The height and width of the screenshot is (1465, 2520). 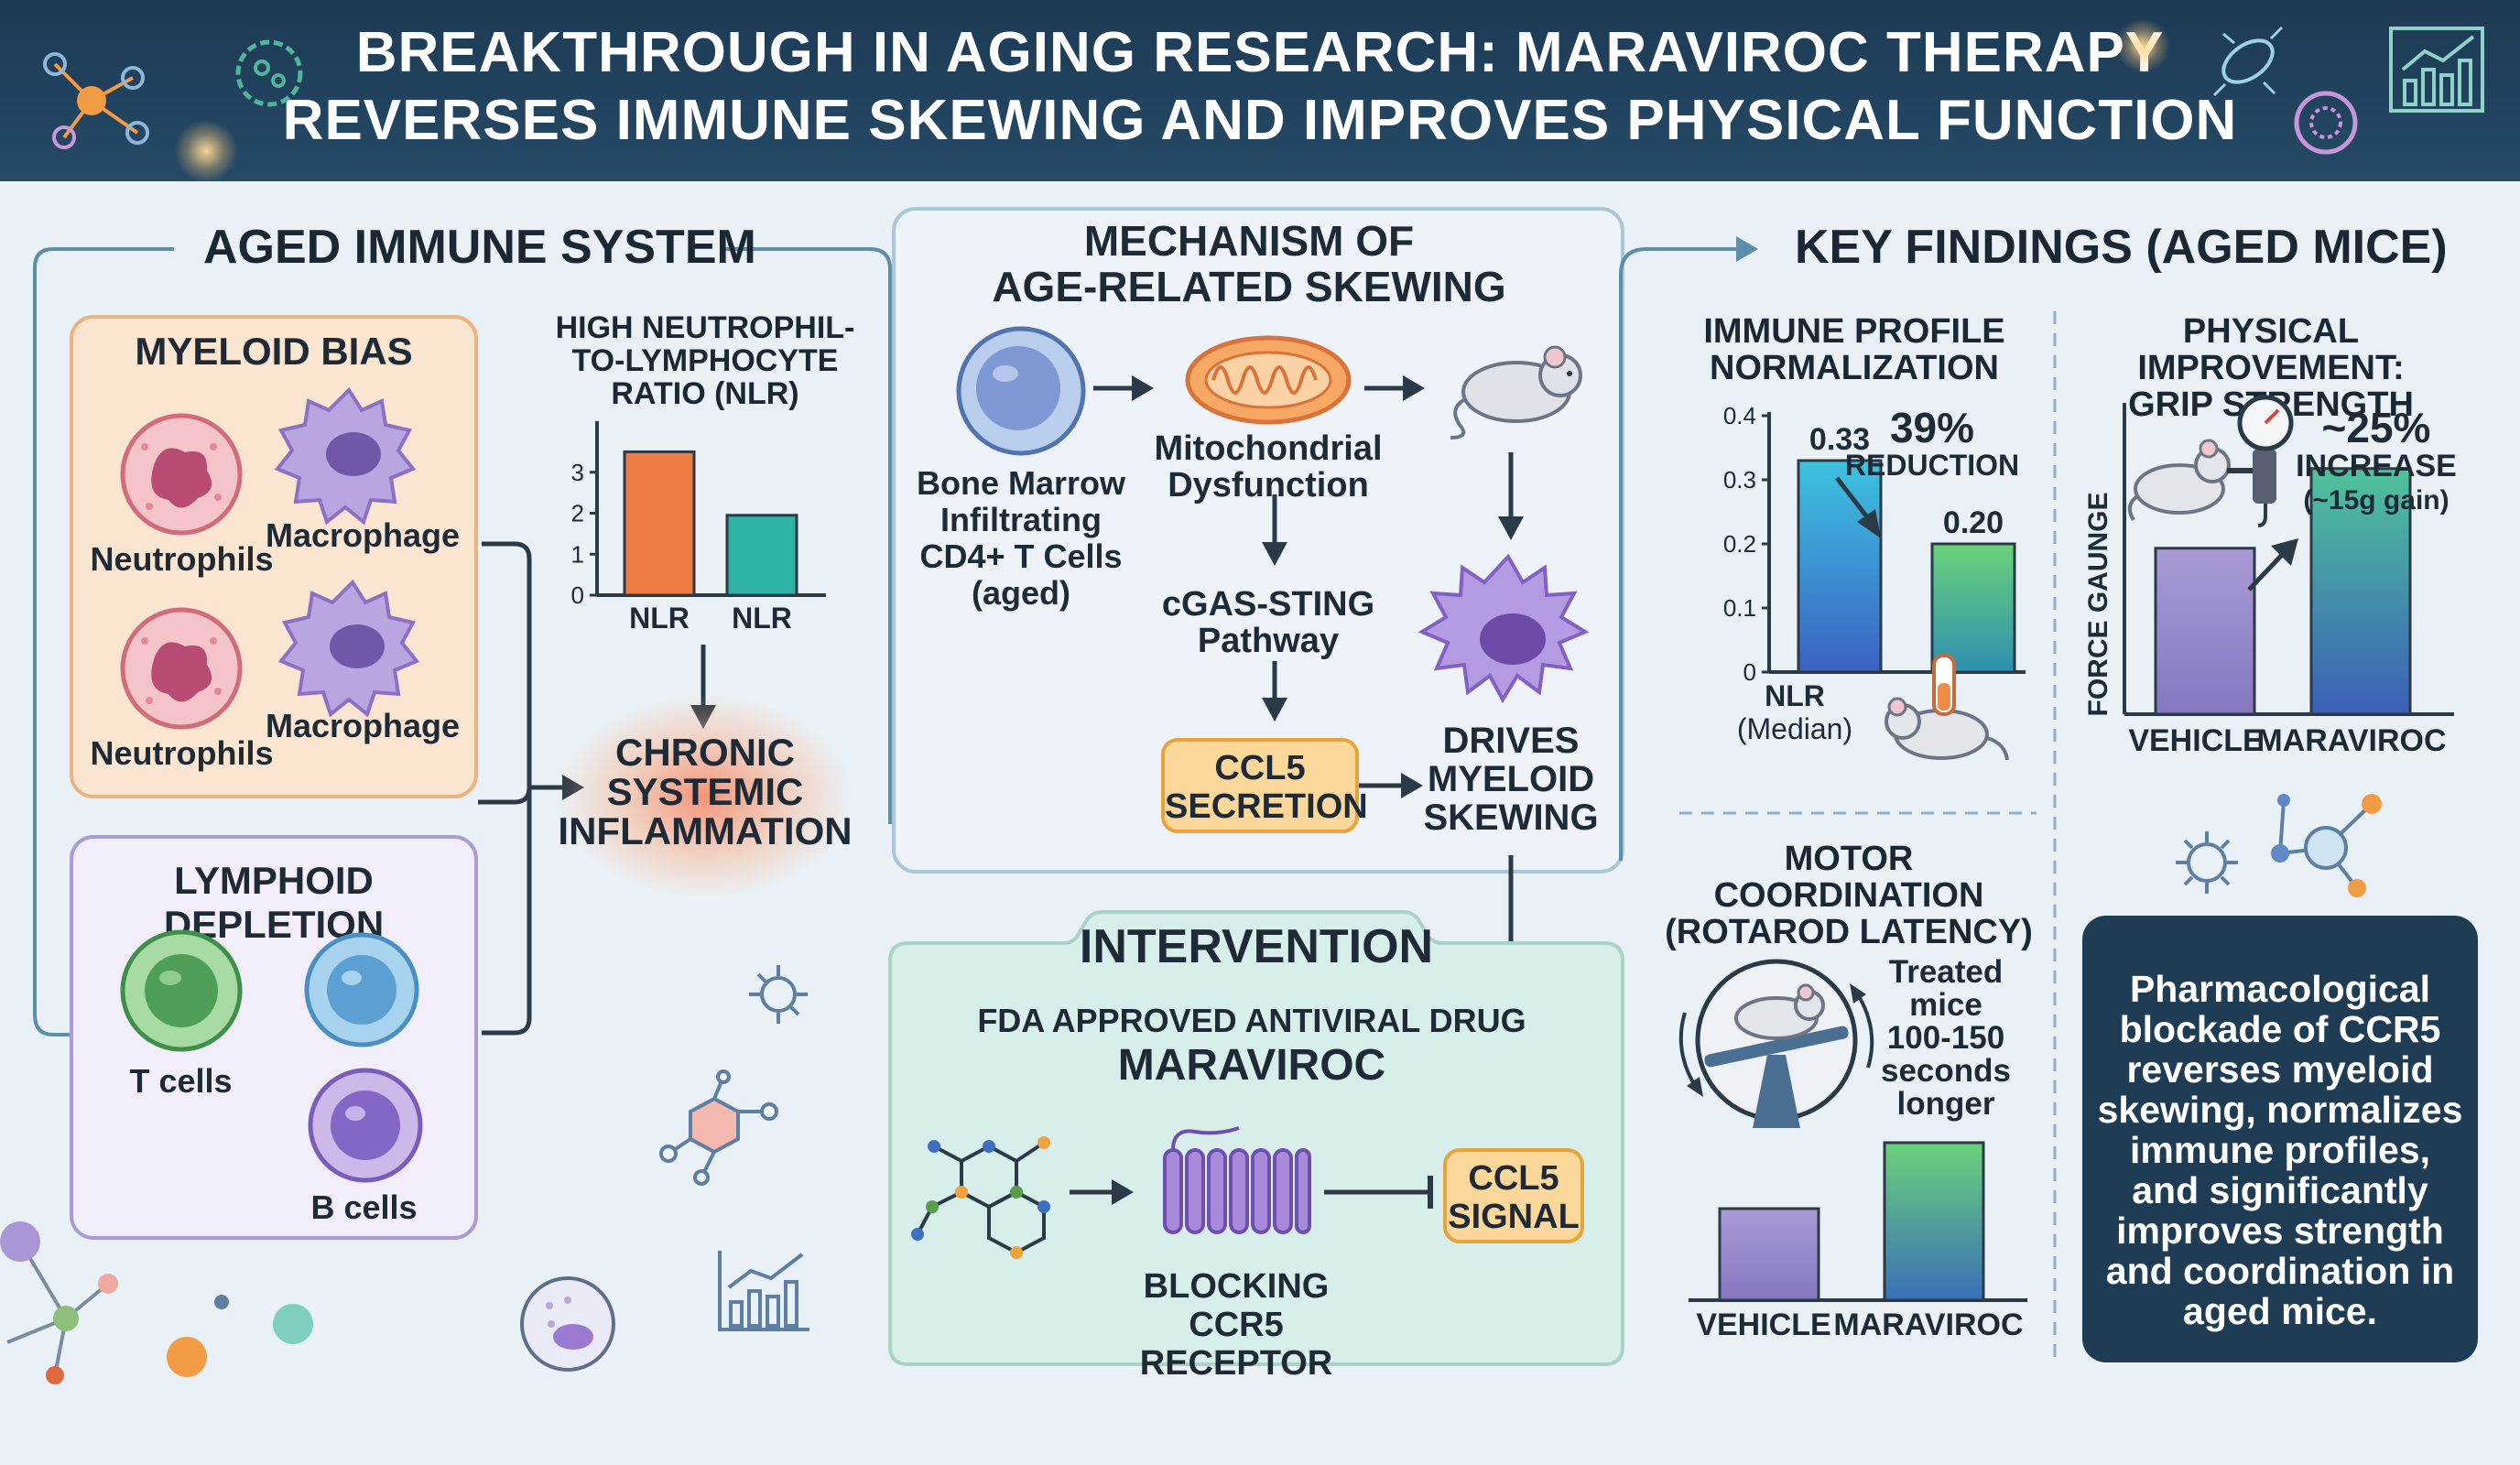 I want to click on lymphoid-depletion-panel, so click(x=274, y=1038).